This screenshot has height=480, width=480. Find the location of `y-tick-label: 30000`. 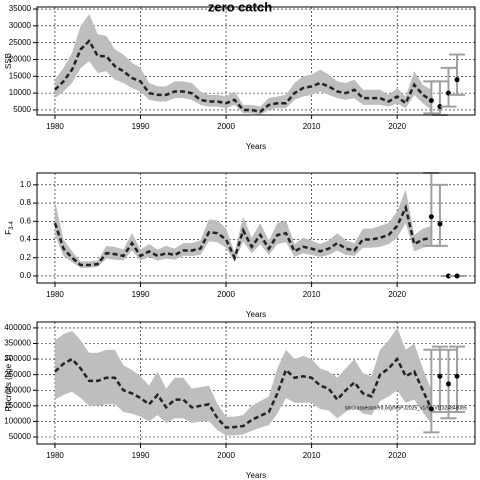

y-tick-label: 30000 is located at coordinates (20, 25).